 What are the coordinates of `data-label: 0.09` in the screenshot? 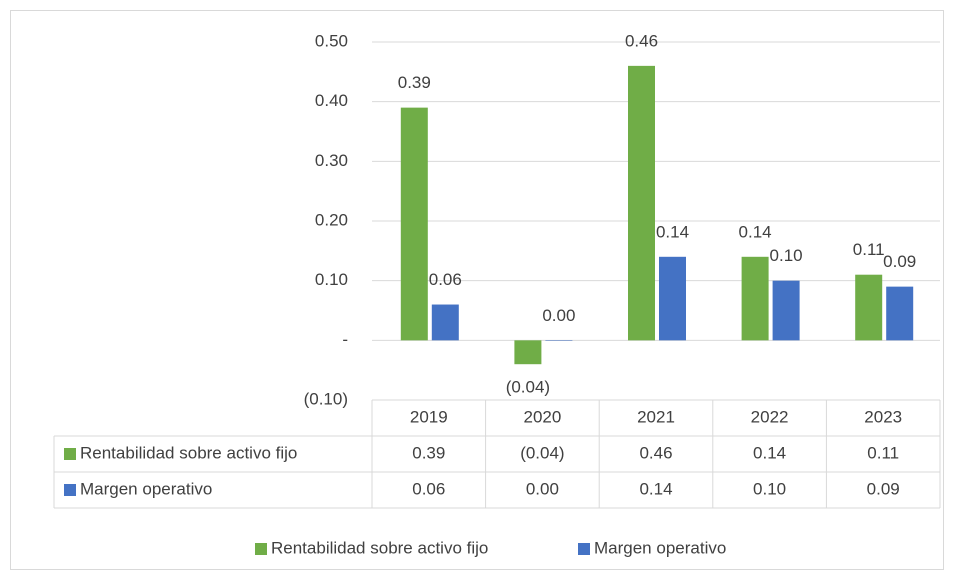 It's located at (899, 261).